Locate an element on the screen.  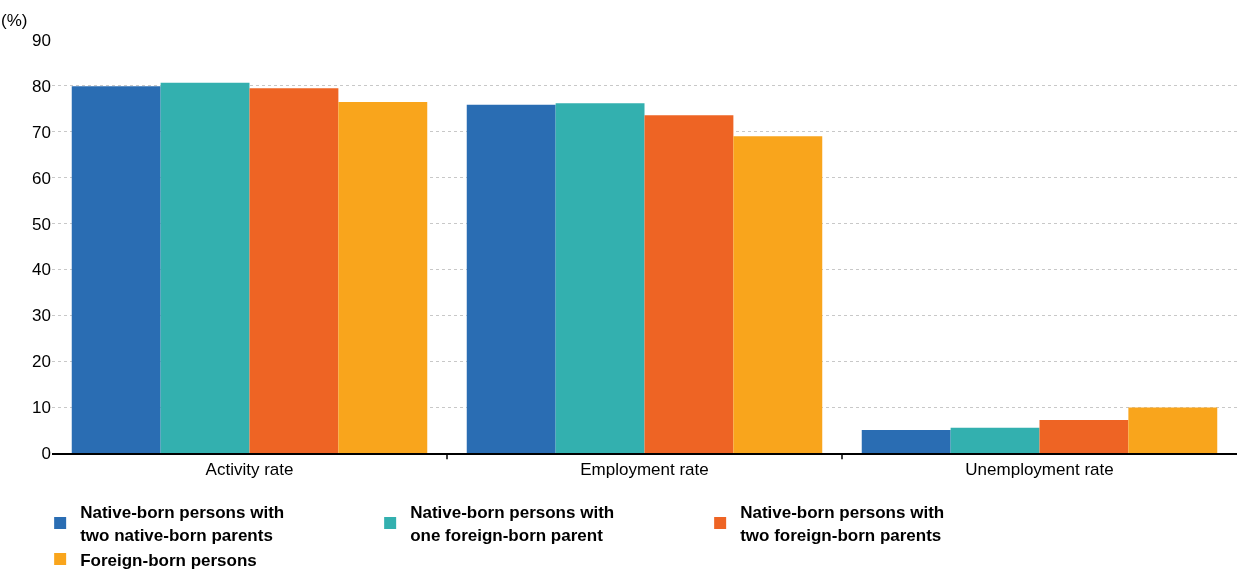
y-tick-label: 50 is located at coordinates (41, 224).